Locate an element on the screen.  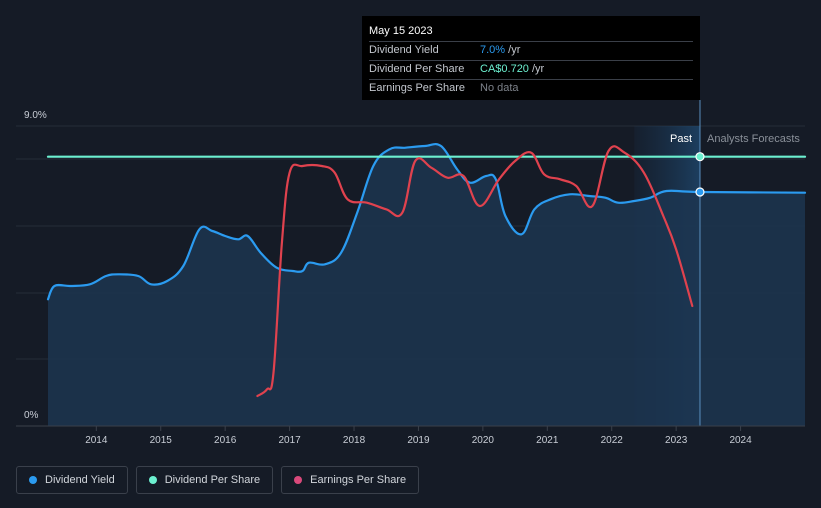
x-tick-label: 2024 is located at coordinates (740, 440).